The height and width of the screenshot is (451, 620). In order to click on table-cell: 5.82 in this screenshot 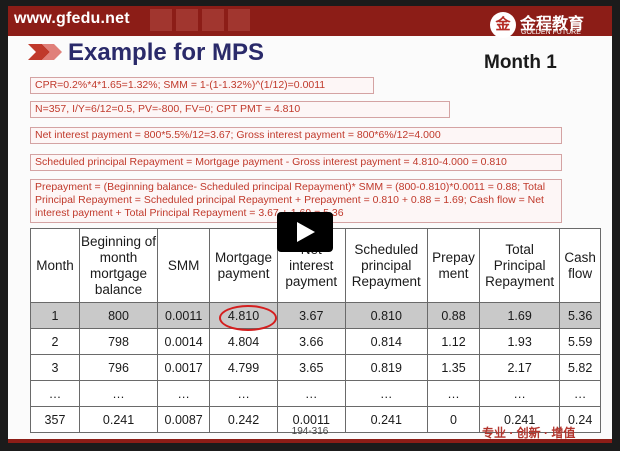, I will do `click(580, 367)`.